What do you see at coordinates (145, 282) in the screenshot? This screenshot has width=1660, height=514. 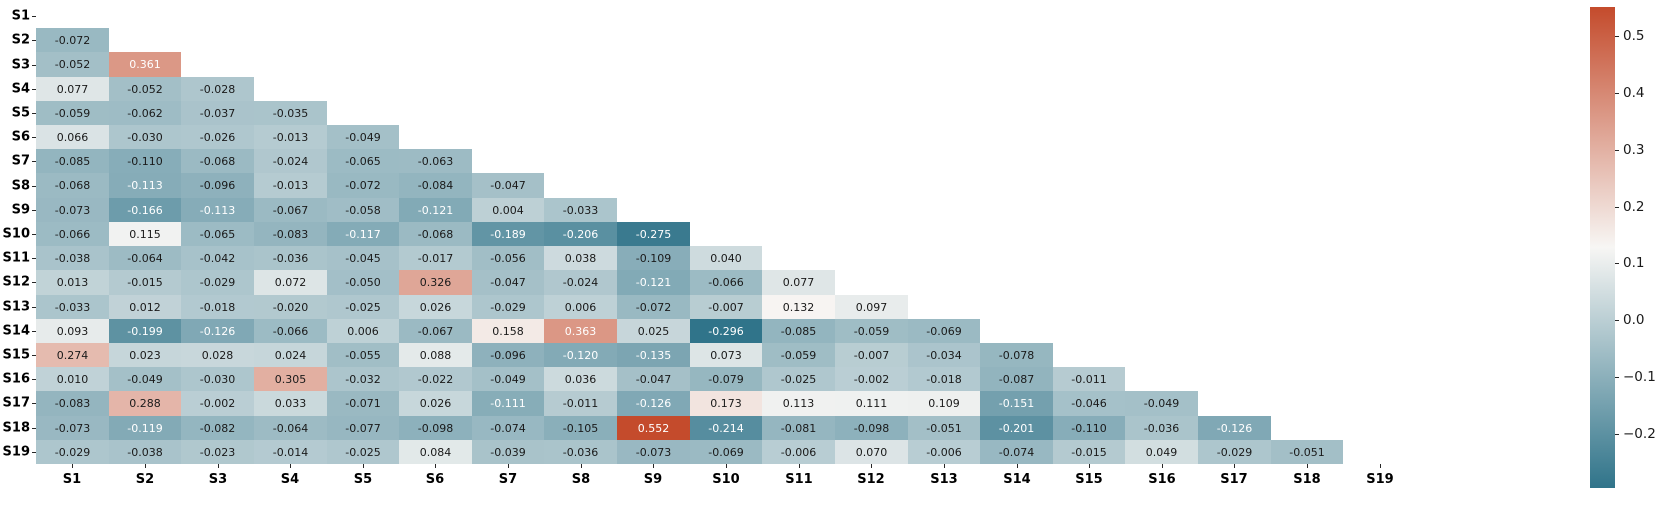 I see `heatmap-cell: -0.015` at bounding box center [145, 282].